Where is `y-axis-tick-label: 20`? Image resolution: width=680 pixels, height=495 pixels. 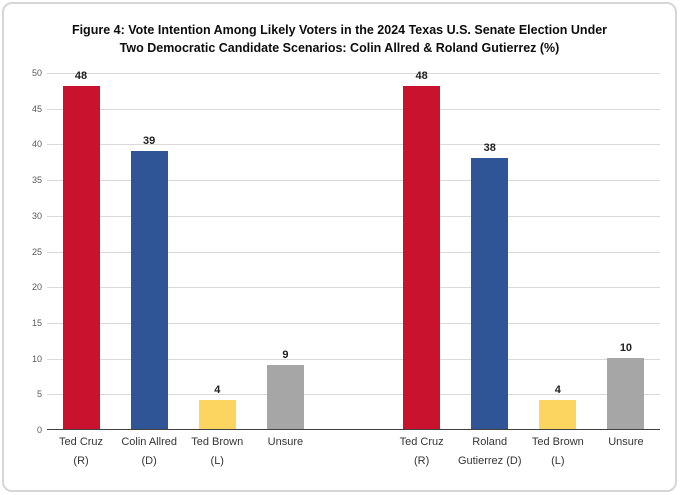
y-axis-tick-label: 20 is located at coordinates (36, 287).